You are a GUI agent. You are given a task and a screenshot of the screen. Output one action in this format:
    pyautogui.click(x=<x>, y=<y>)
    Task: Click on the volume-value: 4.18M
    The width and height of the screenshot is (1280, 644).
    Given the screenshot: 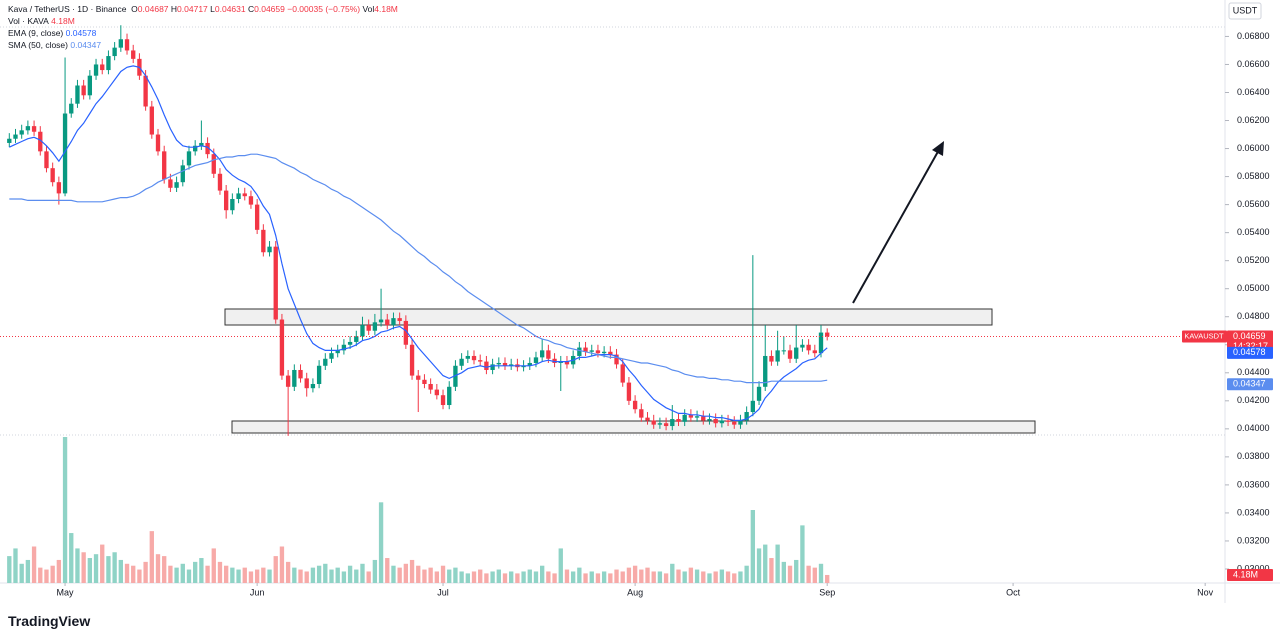 What is the action you would take?
    pyautogui.click(x=63, y=21)
    